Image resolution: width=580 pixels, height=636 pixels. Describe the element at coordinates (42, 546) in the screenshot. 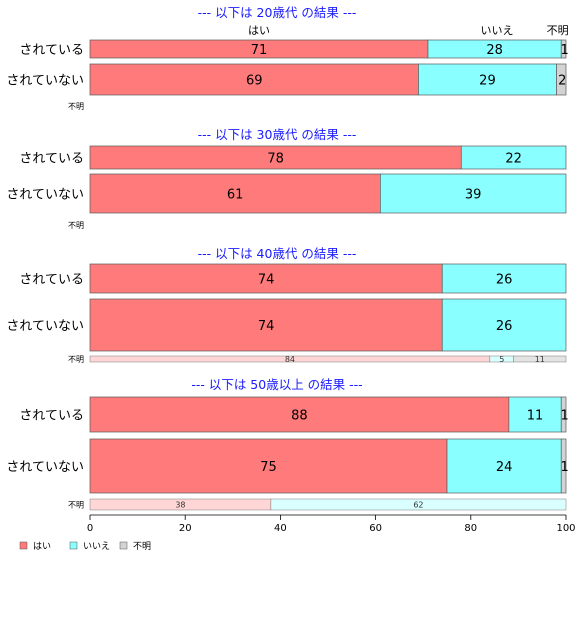

I see `legend-label: はい` at that location.